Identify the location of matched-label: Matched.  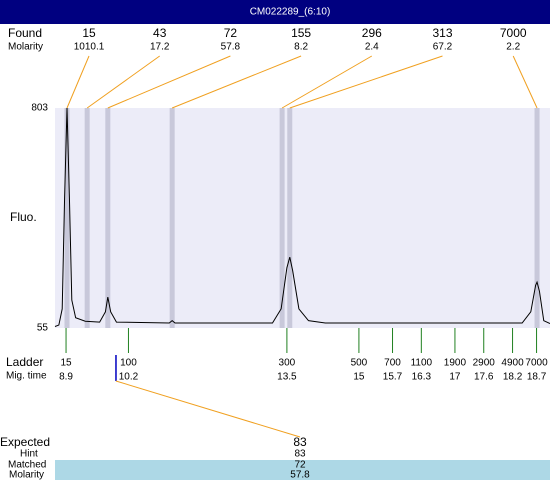
(27, 465).